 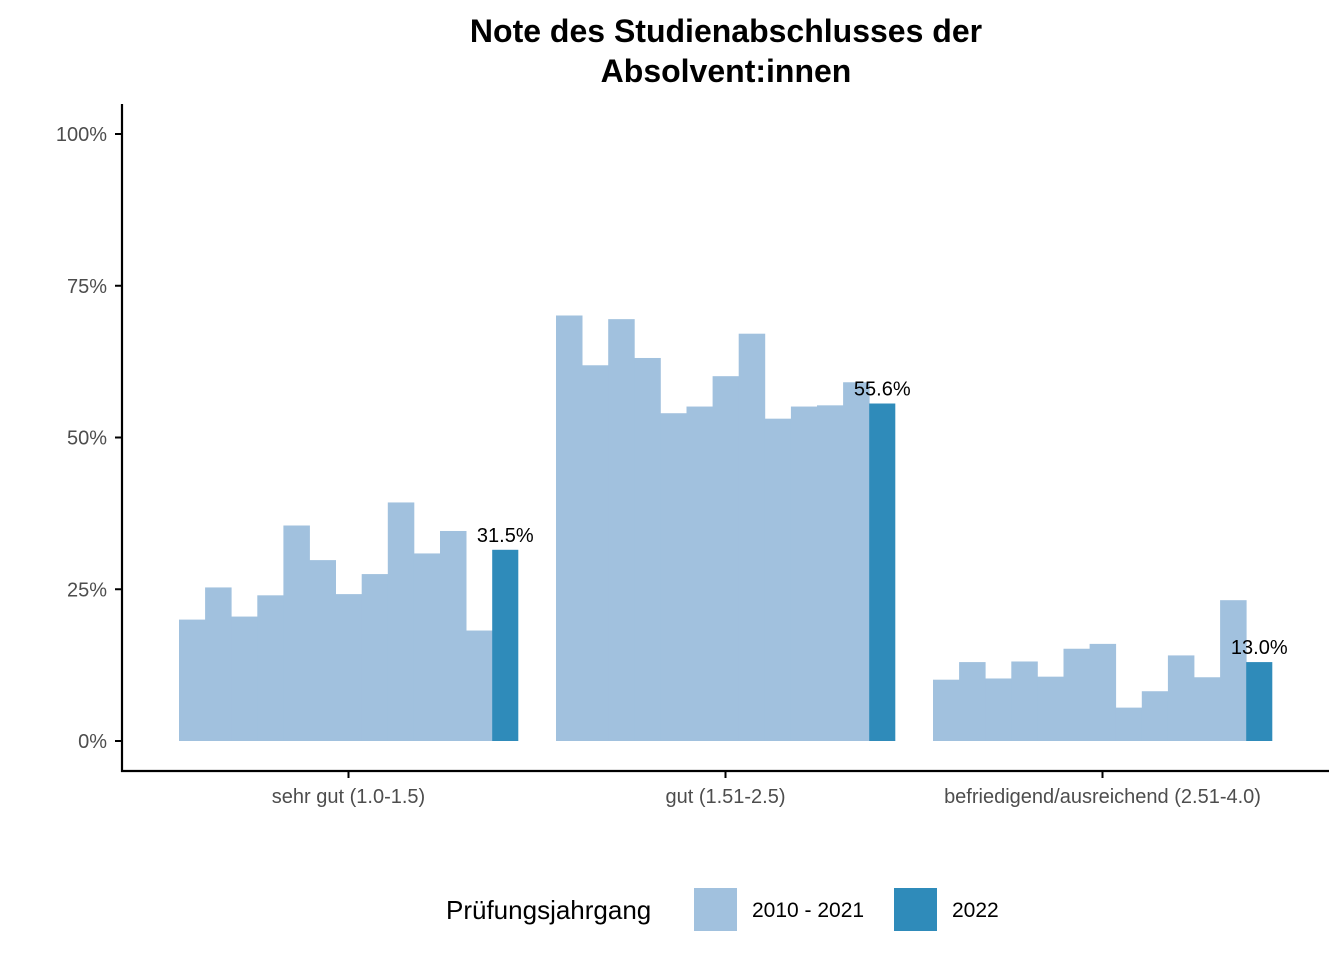 What do you see at coordinates (1259, 648) in the screenshot?
I see `data-label-2022: 13.0%` at bounding box center [1259, 648].